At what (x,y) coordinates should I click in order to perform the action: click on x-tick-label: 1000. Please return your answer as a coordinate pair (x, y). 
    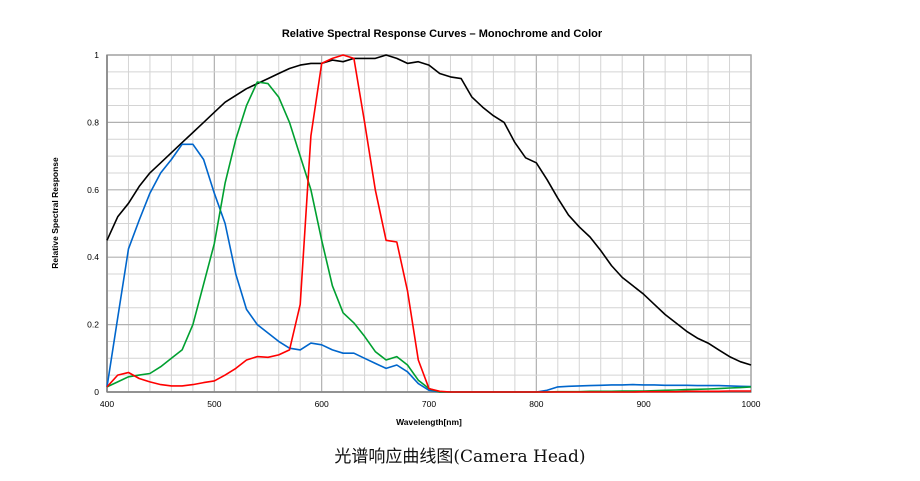
    Looking at the image, I should click on (751, 404).